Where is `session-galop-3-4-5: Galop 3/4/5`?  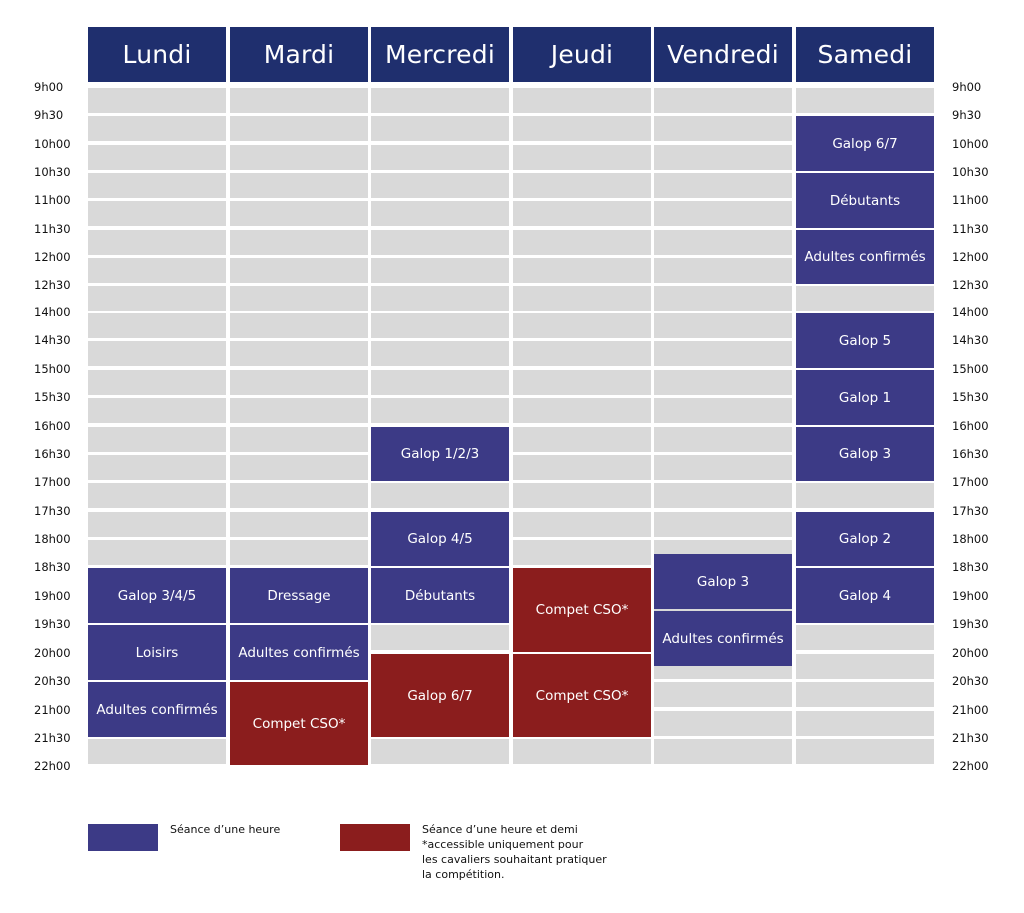 session-galop-3-4-5: Galop 3/4/5 is located at coordinates (157, 595).